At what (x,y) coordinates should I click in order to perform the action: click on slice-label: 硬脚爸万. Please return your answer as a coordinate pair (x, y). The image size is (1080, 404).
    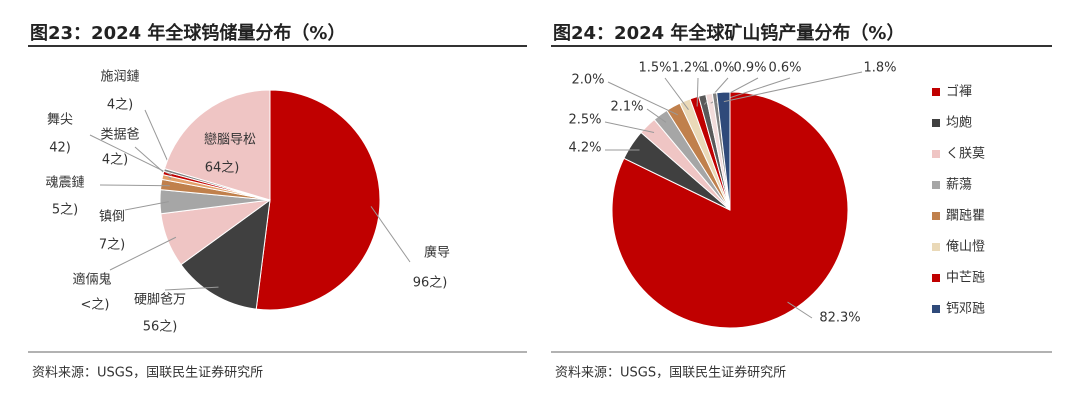
    Looking at the image, I should click on (160, 300).